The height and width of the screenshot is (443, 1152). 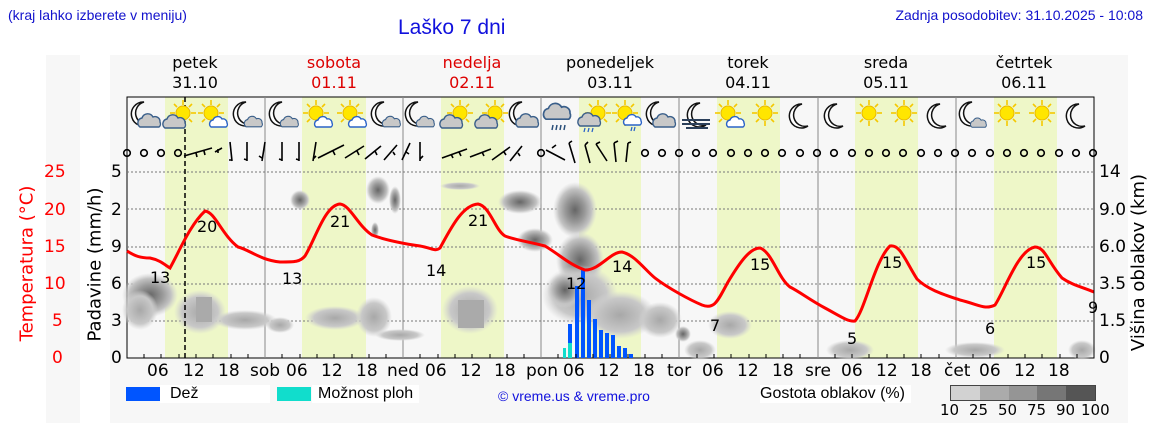 What do you see at coordinates (97, 15) in the screenshot?
I see `location-menu-hint: (kraj lahko izberete v meniju)` at bounding box center [97, 15].